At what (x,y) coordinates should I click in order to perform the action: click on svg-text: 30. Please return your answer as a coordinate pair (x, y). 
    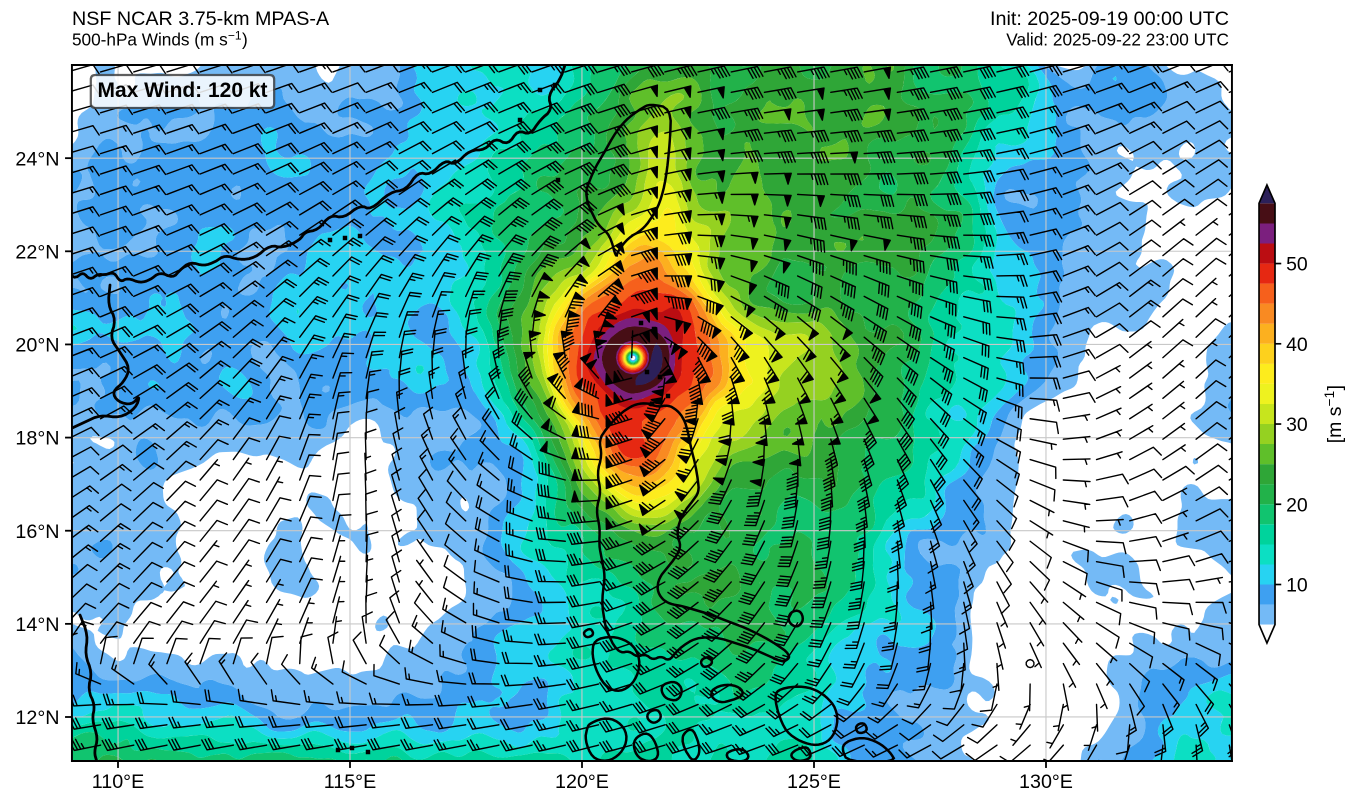
    Looking at the image, I should click on (1297, 425).